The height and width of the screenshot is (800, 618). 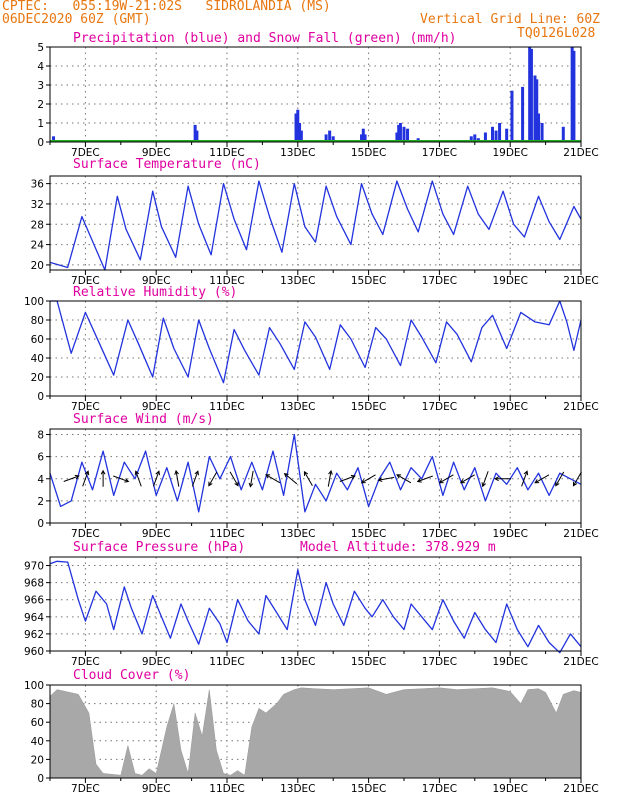 What do you see at coordinates (40, 436) in the screenshot?
I see `y-tick-label: 8` at bounding box center [40, 436].